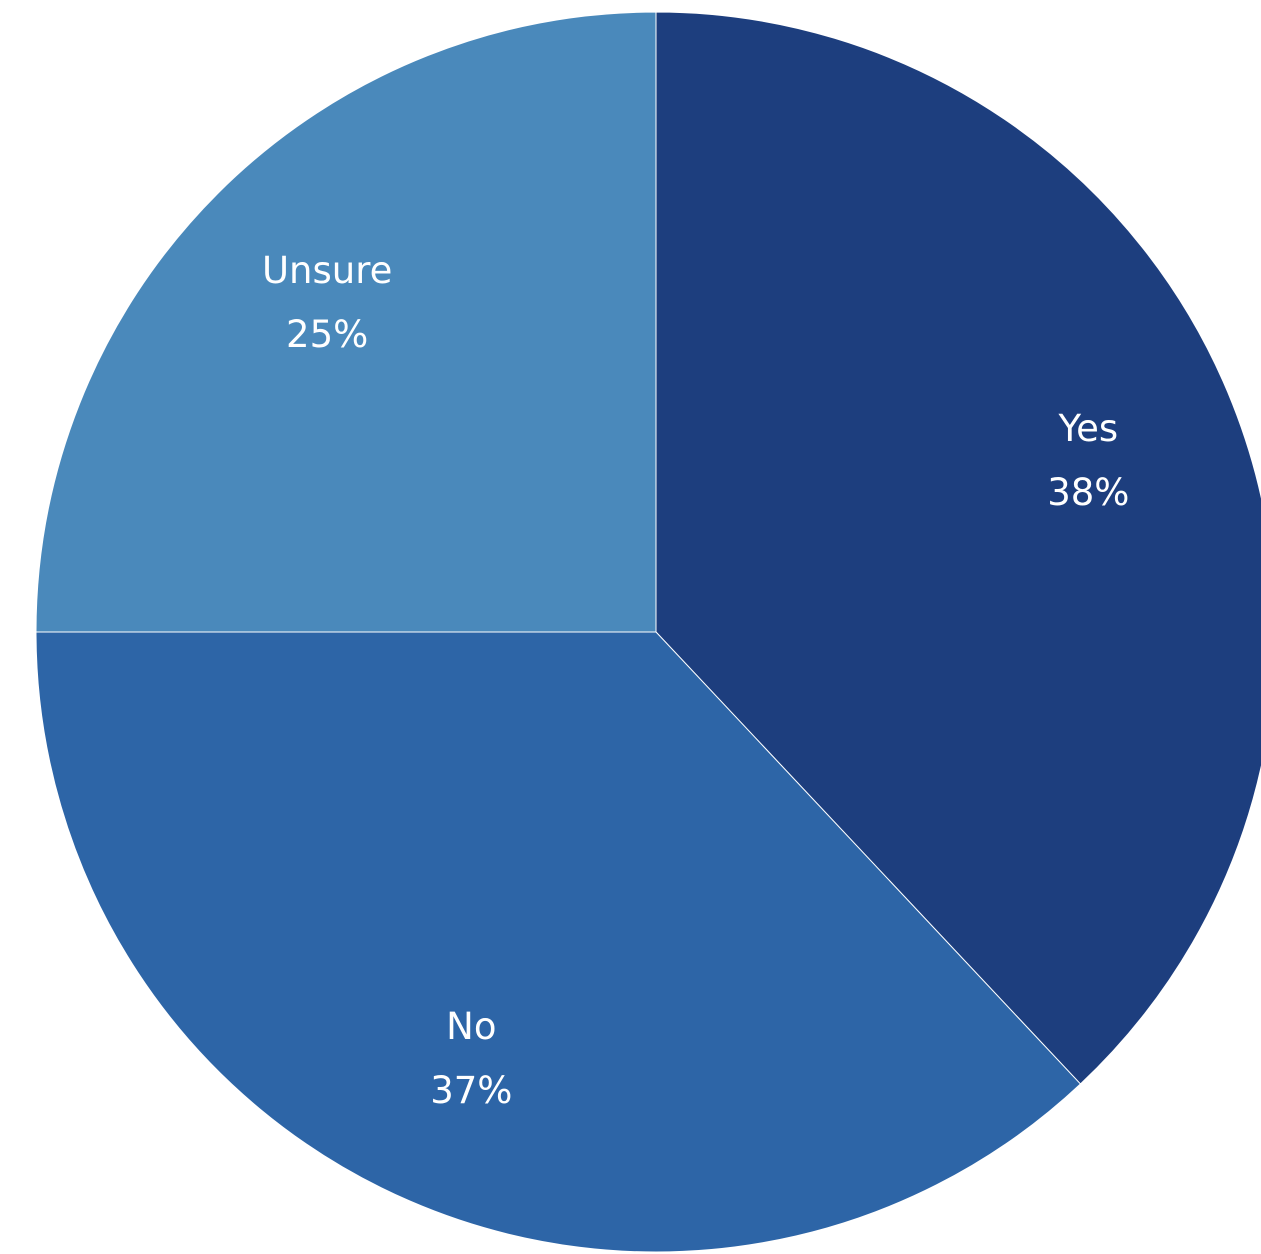 This screenshot has width=1261, height=1254. What do you see at coordinates (1088, 461) in the screenshot?
I see `pie-label-yes: Yes 38%` at bounding box center [1088, 461].